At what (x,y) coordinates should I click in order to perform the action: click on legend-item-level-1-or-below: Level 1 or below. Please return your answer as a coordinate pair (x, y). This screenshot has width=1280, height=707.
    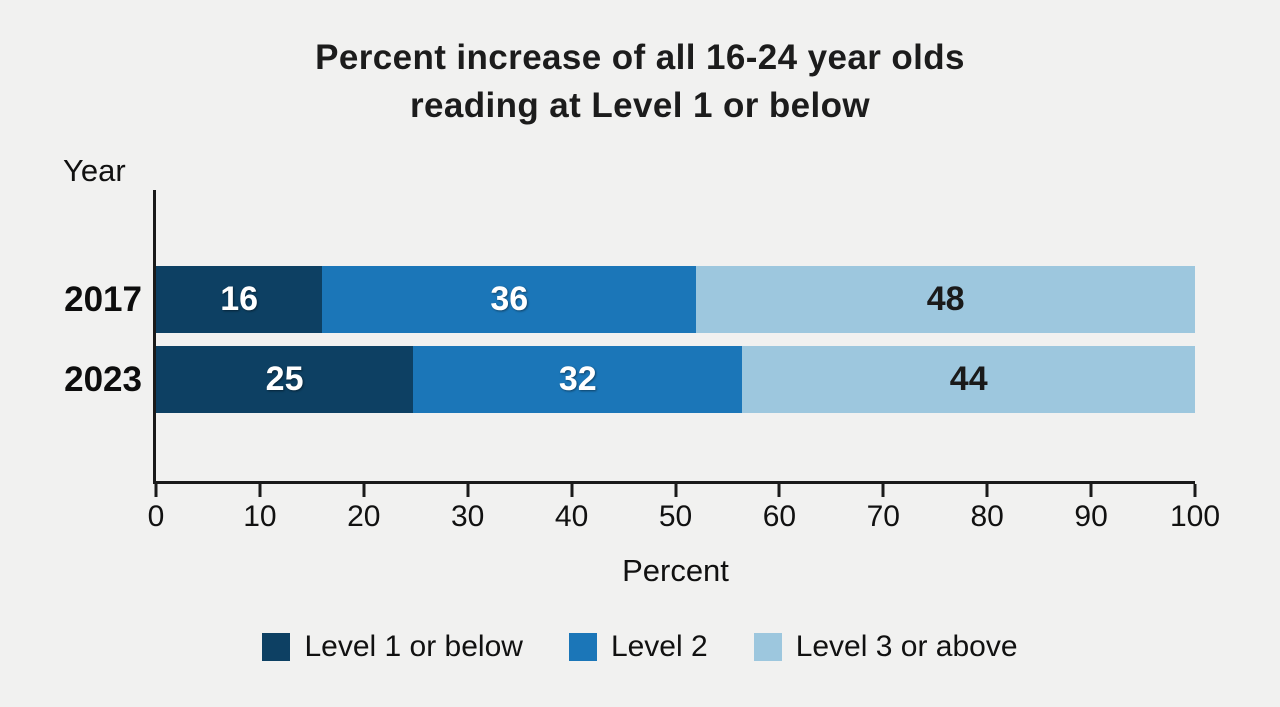
    Looking at the image, I should click on (392, 647).